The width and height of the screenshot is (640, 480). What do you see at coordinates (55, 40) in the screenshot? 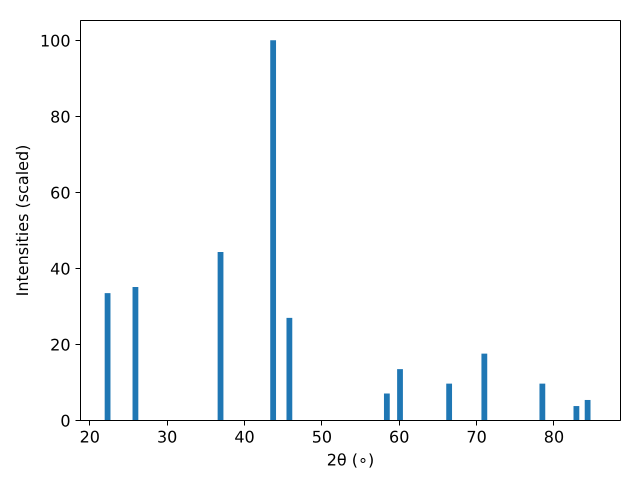
I see `y-tick-label: 100` at bounding box center [55, 40].